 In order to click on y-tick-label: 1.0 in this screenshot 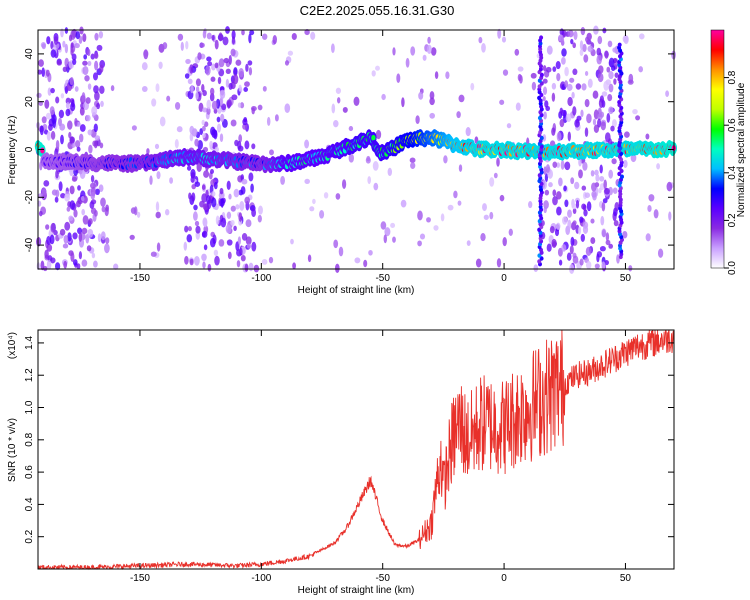, I will do `click(29, 407)`.